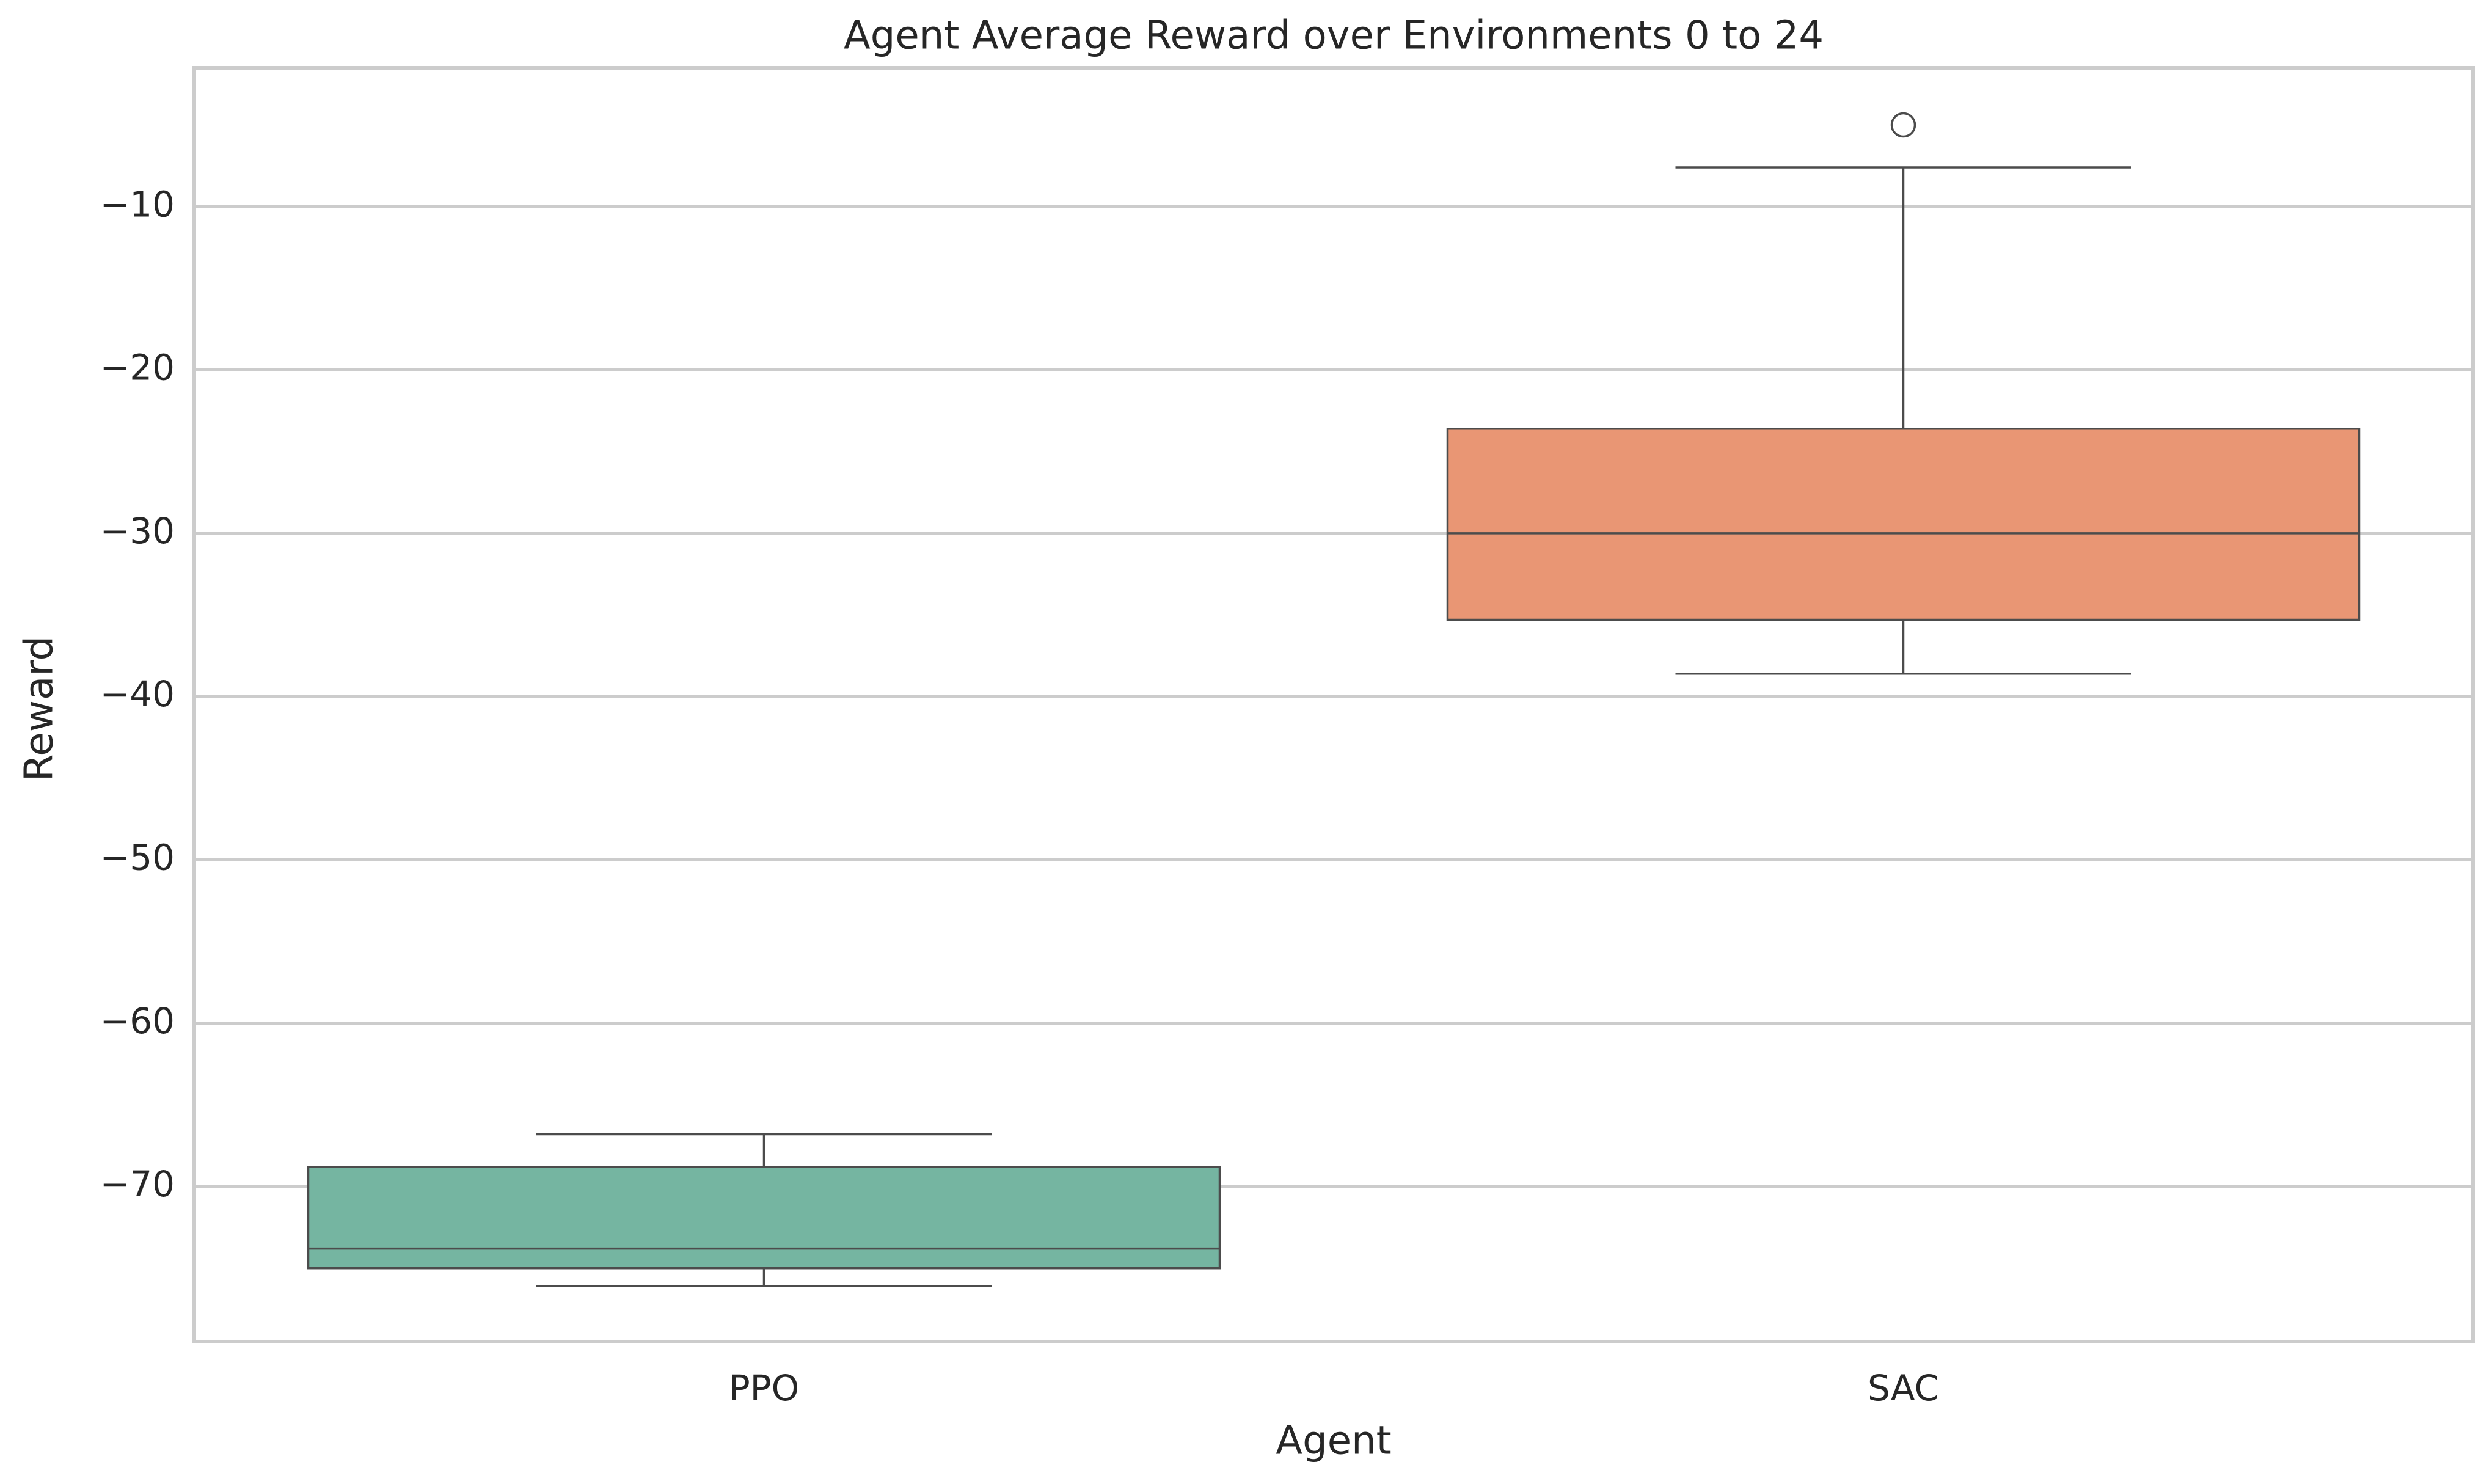 The width and height of the screenshot is (2484, 1484). Describe the element at coordinates (137, 204) in the screenshot. I see `y-tick-label: −10` at that location.